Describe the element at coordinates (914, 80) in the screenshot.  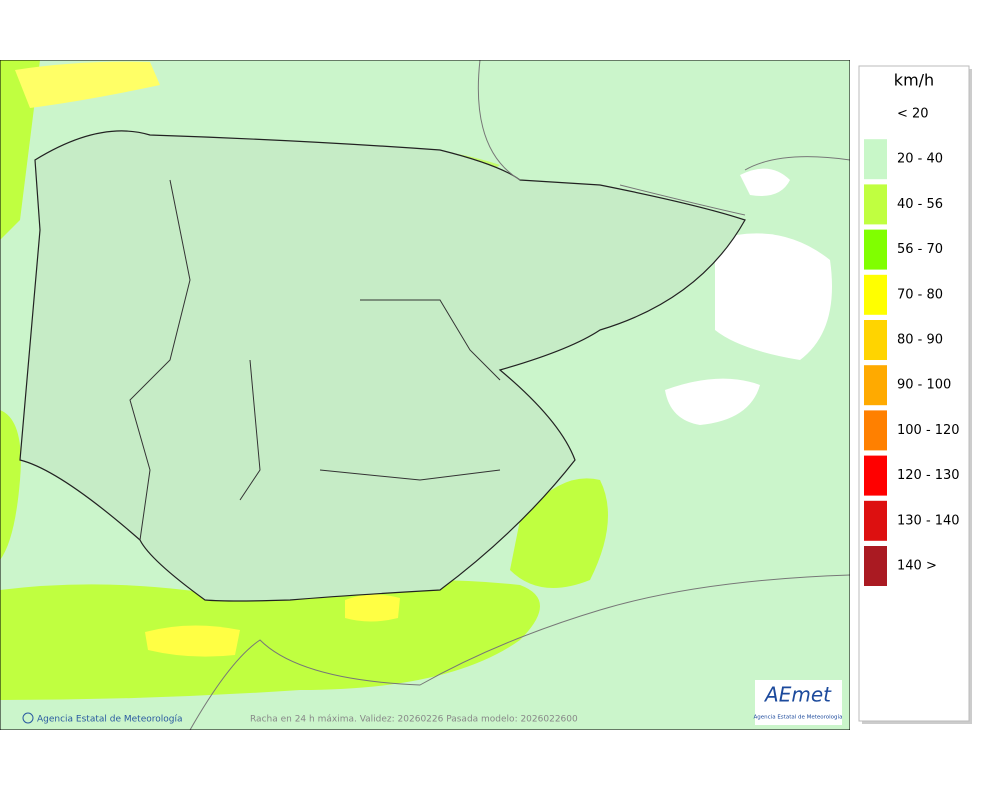
I see `legend-unit: km/h` at that location.